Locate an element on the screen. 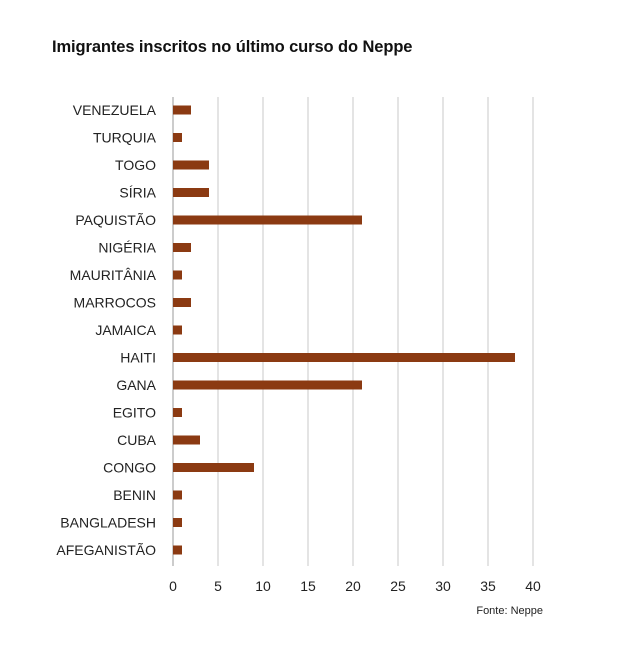 The height and width of the screenshot is (650, 620). category-label: TURQUIA is located at coordinates (125, 138).